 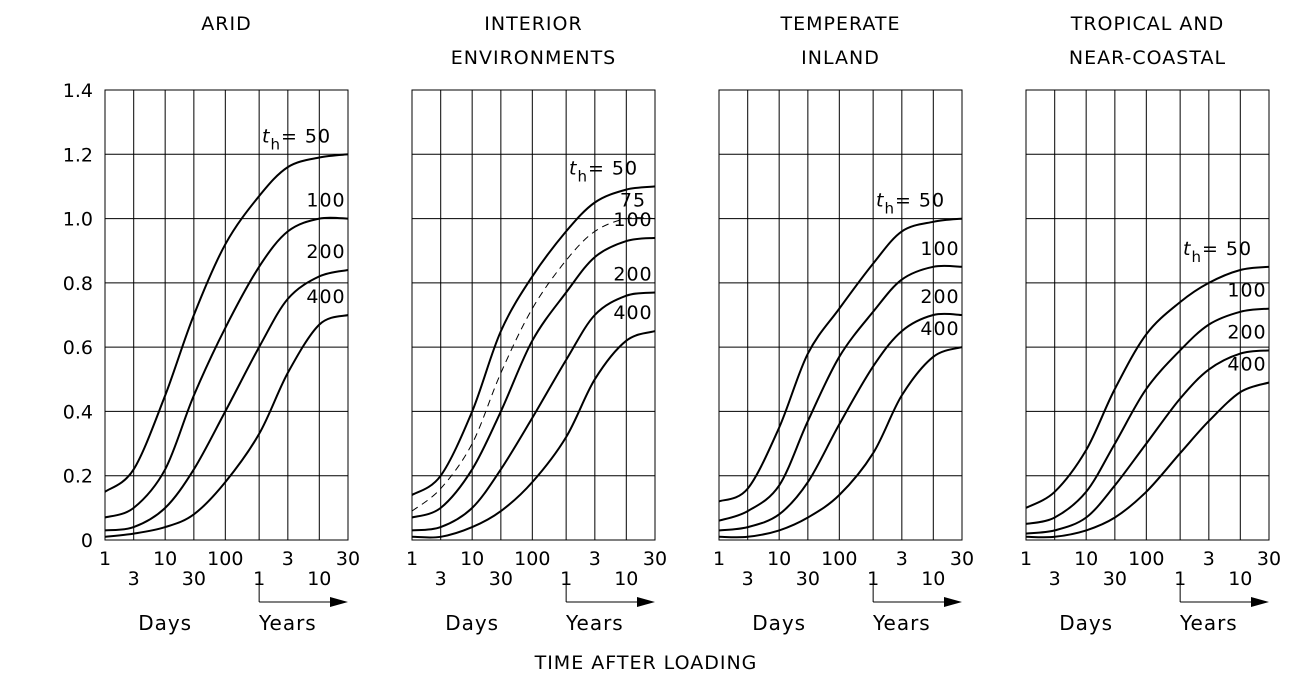 I want to click on panel-title-line-1: INTERIOR, so click(x=533, y=24).